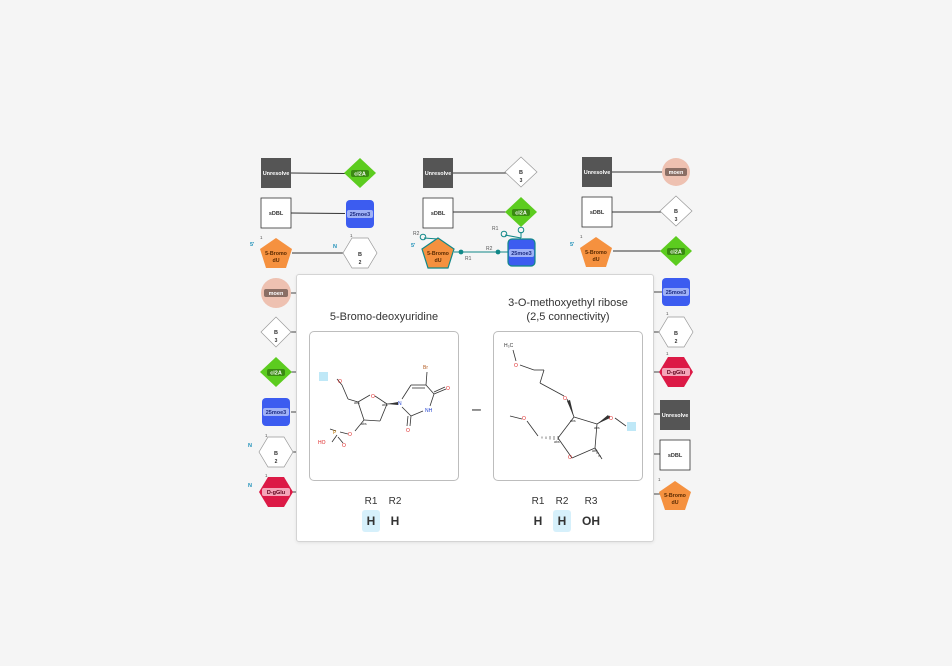  Describe the element at coordinates (591, 521) in the screenshot. I see `right-r3-value: OH` at that location.